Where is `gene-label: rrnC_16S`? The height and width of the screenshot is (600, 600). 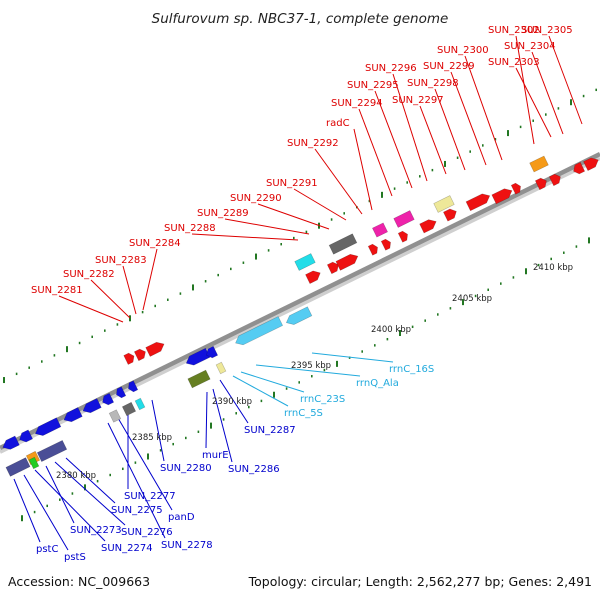
gene-label: rrnC_16S is located at coordinates (411, 369).